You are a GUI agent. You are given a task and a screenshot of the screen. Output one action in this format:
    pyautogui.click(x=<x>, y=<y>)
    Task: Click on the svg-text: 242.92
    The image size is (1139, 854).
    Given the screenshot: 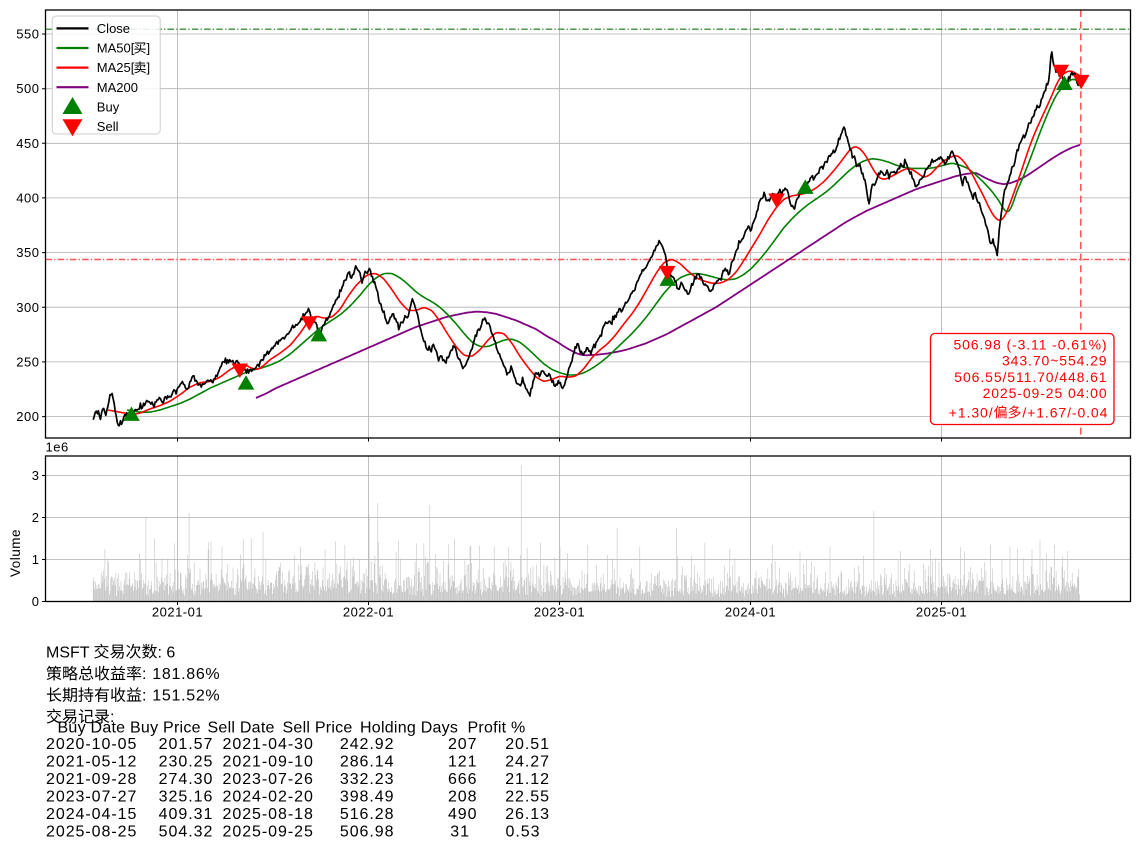 What is the action you would take?
    pyautogui.click(x=367, y=744)
    